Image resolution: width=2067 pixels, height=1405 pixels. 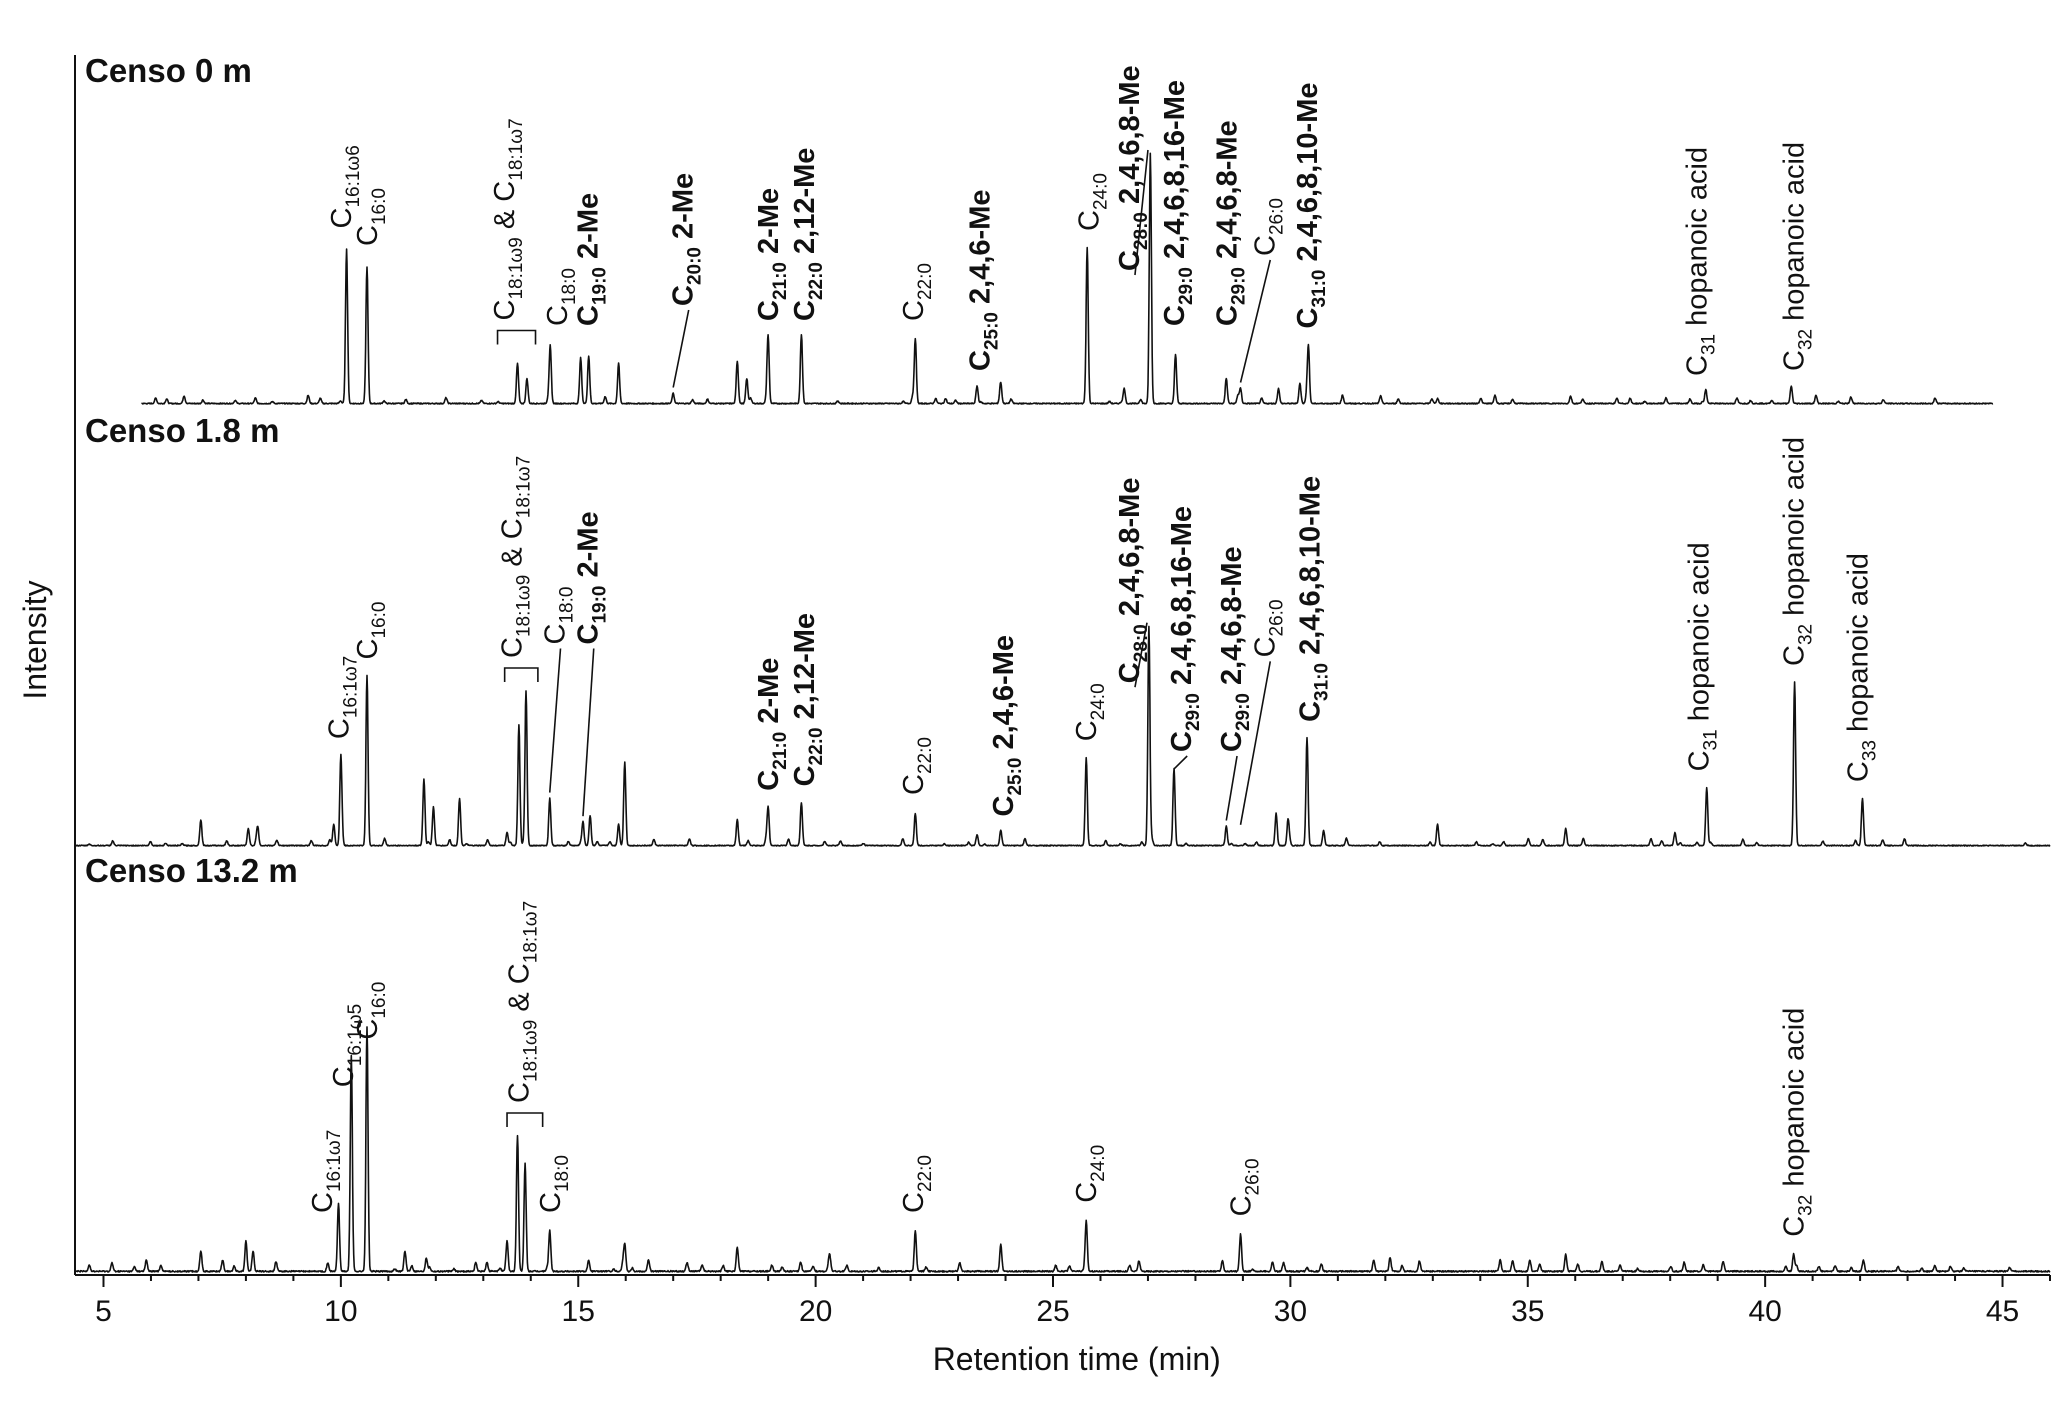 What do you see at coordinates (1073, 1301) in the screenshot?
I see `x-axis-ticks: 5 10 15 20 25 30 35 40 45` at bounding box center [1073, 1301].